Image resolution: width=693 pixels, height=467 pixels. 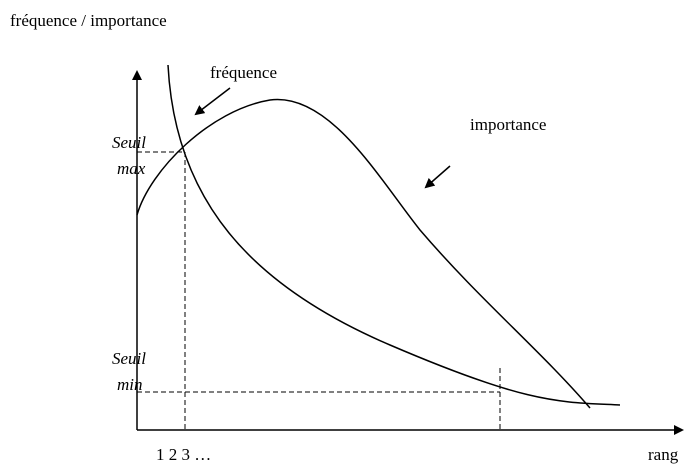 I want to click on threshold-min-1: Seuil, so click(x=129, y=358).